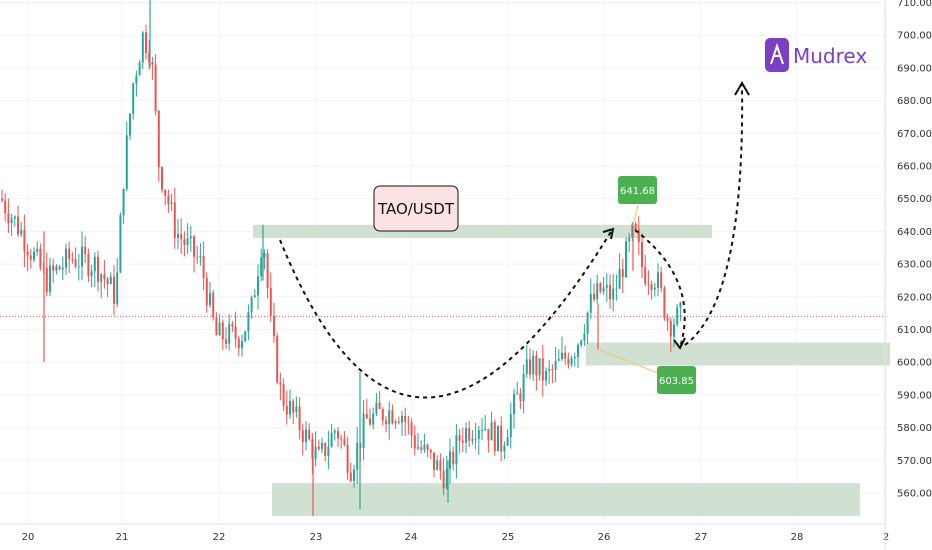  Describe the element at coordinates (738, 354) in the screenshot. I see `zone-support` at that location.